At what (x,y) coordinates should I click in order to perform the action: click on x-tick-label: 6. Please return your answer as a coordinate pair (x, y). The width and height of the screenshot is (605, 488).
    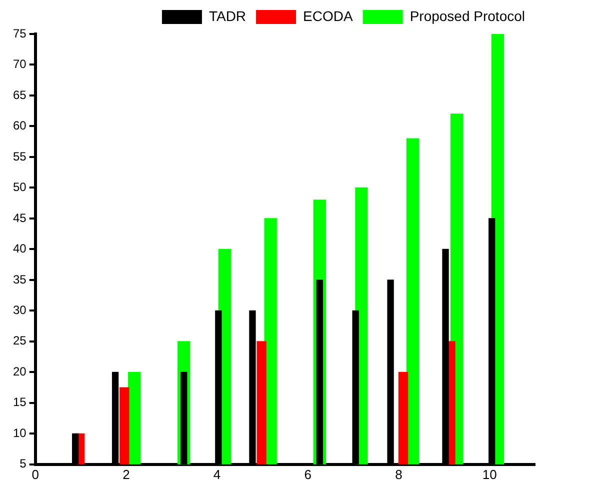
    Looking at the image, I should click on (308, 474).